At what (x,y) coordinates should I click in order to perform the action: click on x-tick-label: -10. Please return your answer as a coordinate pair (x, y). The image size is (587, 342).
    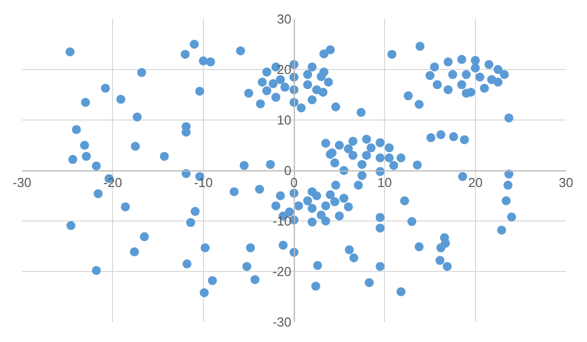
    Looking at the image, I should click on (203, 182).